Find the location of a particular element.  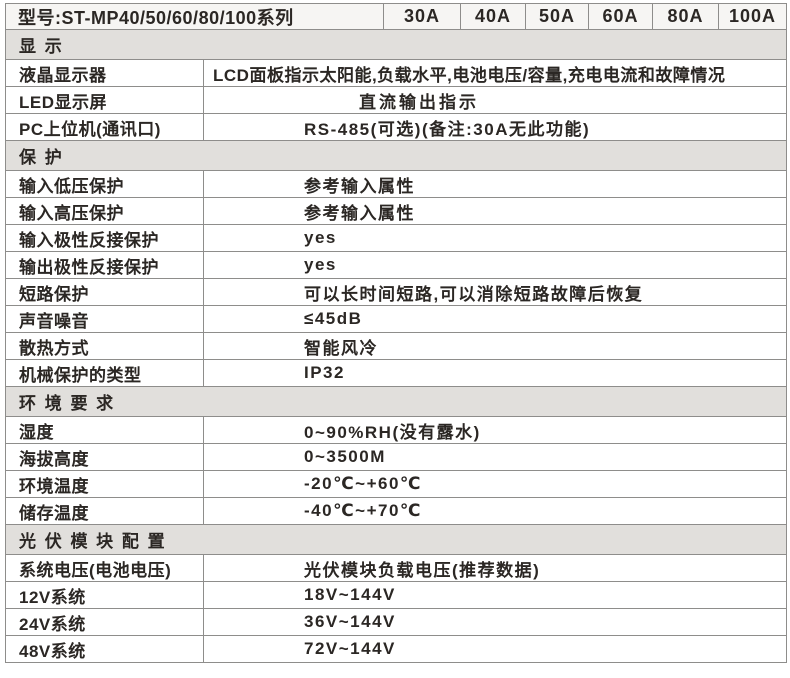

spec-row-label: 输出极性反接保护 is located at coordinates (105, 265).